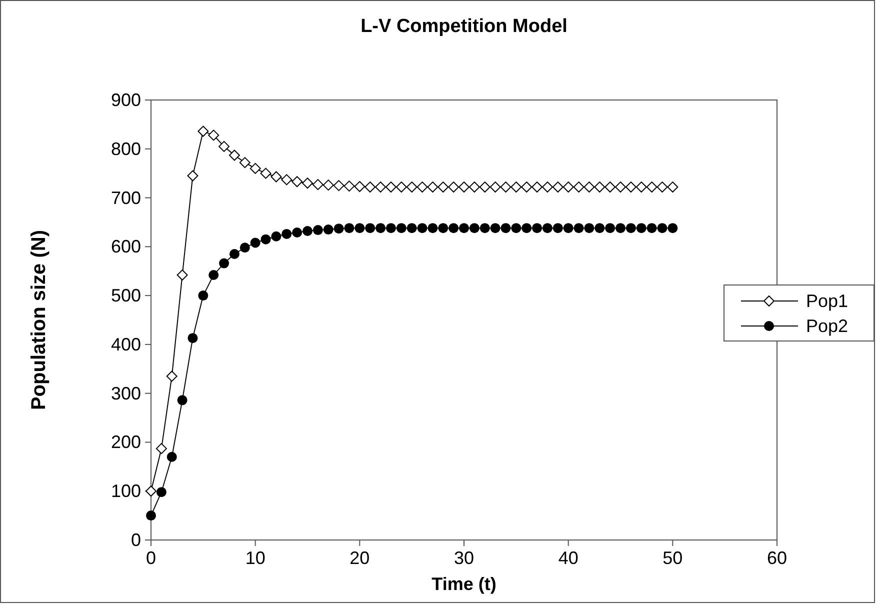 This screenshot has height=605, width=877. I want to click on y-tick-label: 900, so click(125, 100).